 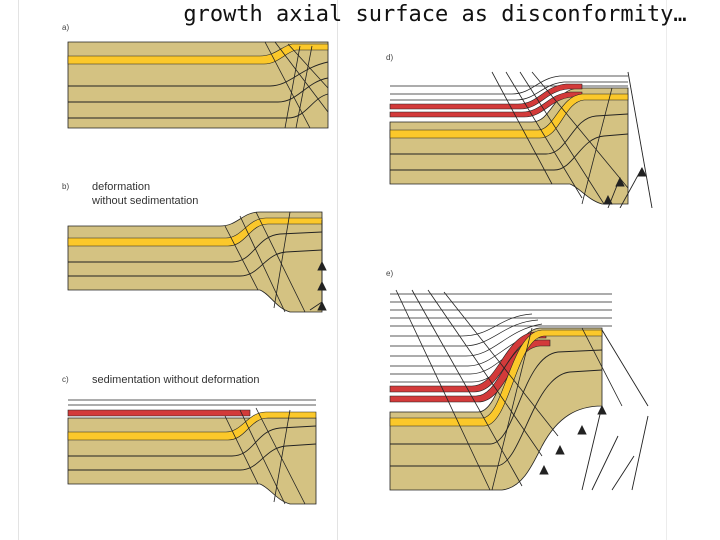 I want to click on panel-e-yellow-bed, so click(x=496, y=378).